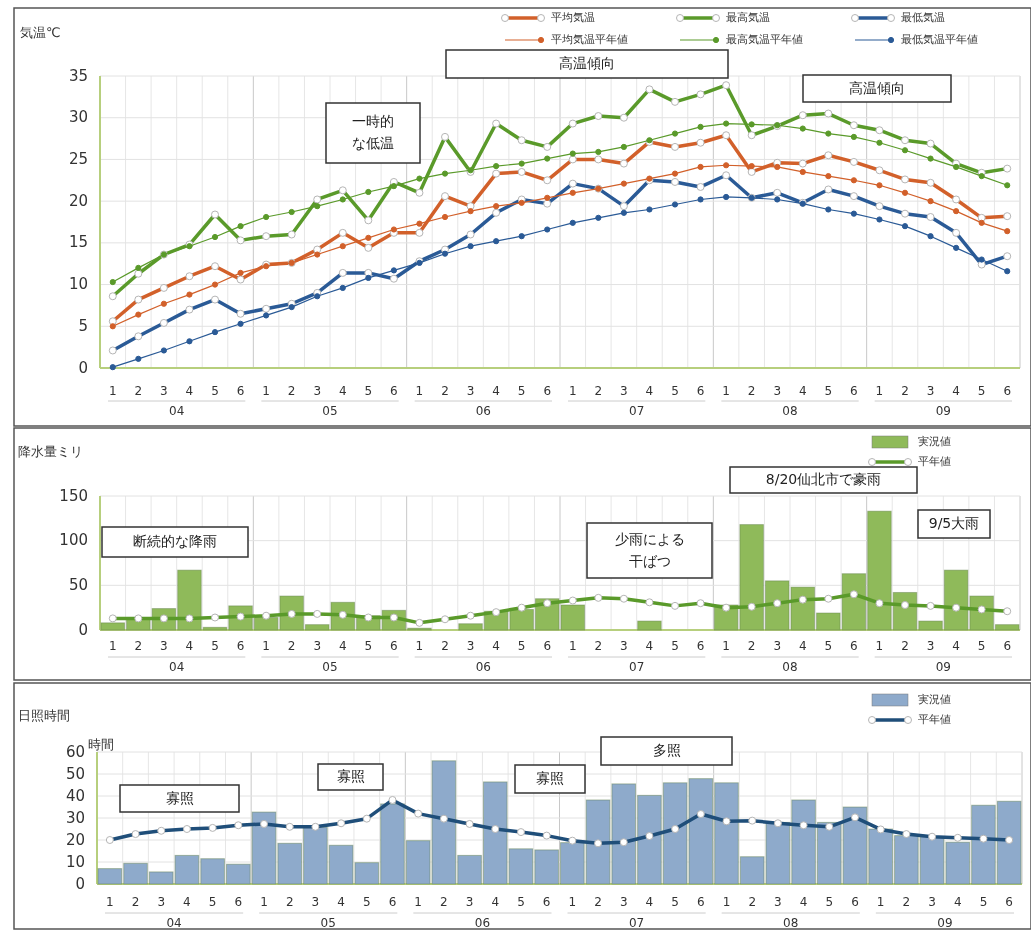  Describe the element at coordinates (101, 744) in the screenshot. I see `y-axis-title: 時間` at that location.